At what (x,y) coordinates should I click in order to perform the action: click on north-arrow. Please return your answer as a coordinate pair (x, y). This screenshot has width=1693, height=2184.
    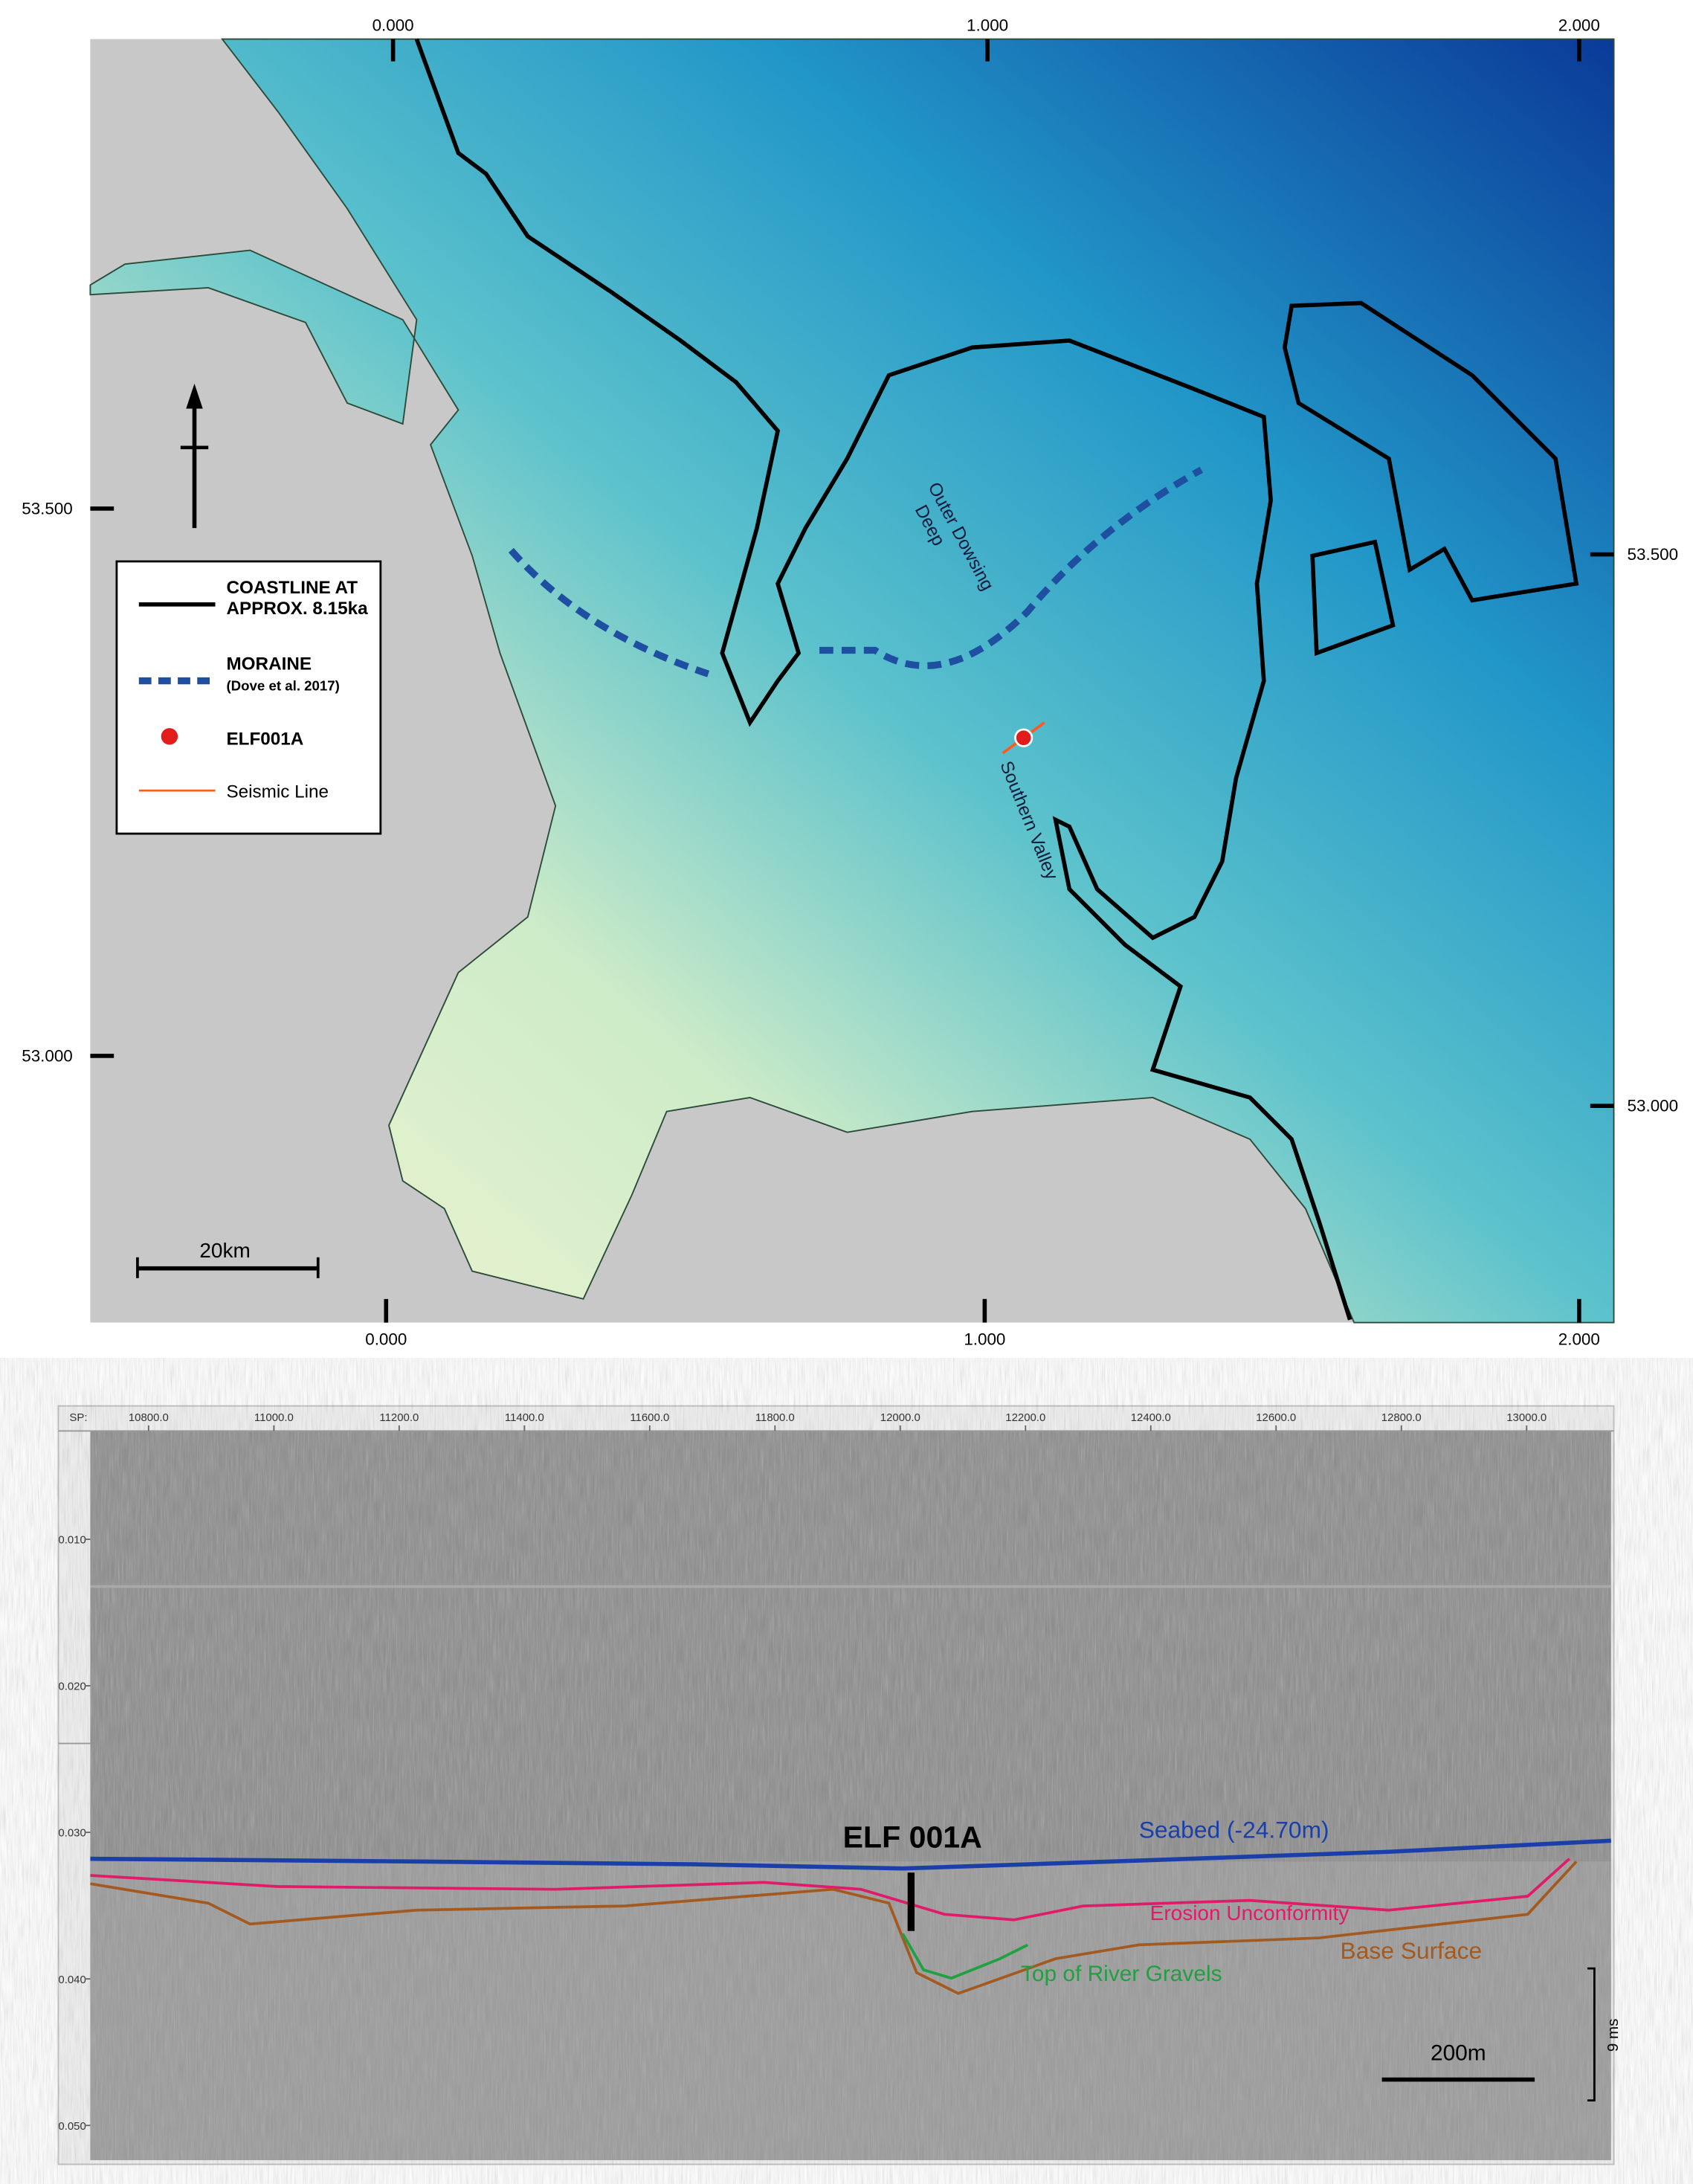
    Looking at the image, I should click on (194, 396).